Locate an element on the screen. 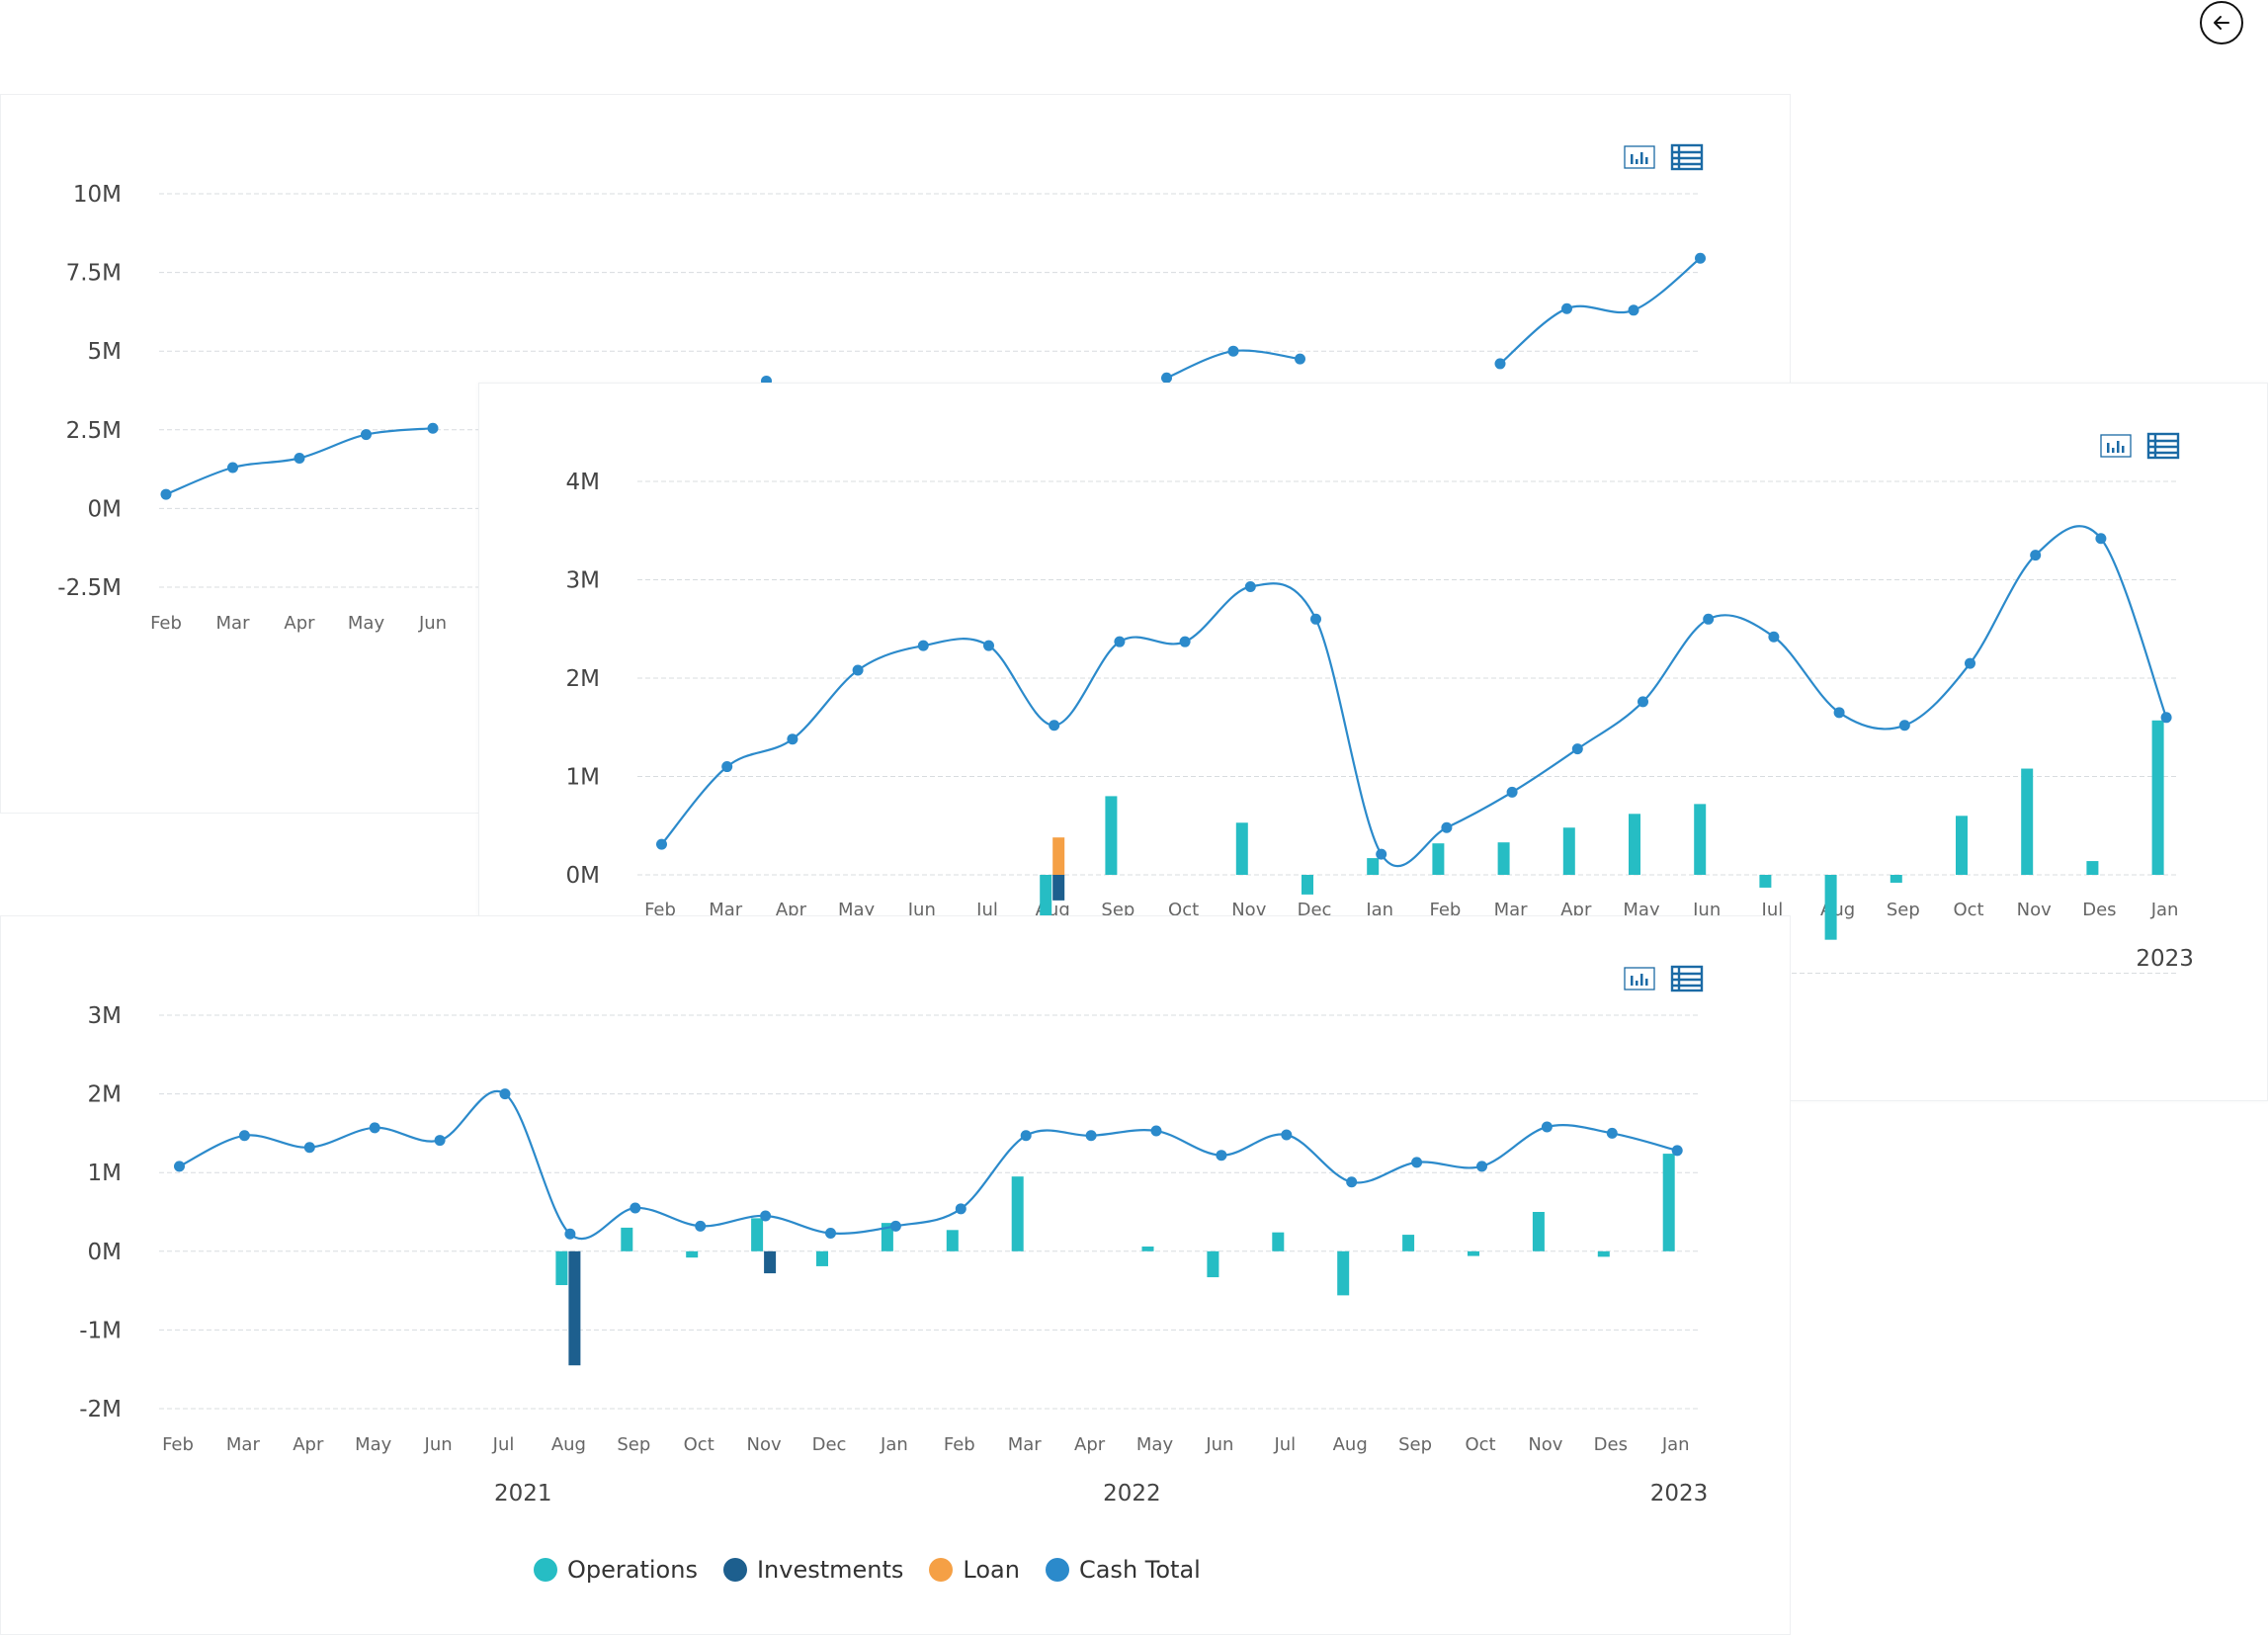  back-button is located at coordinates (2221, 23).